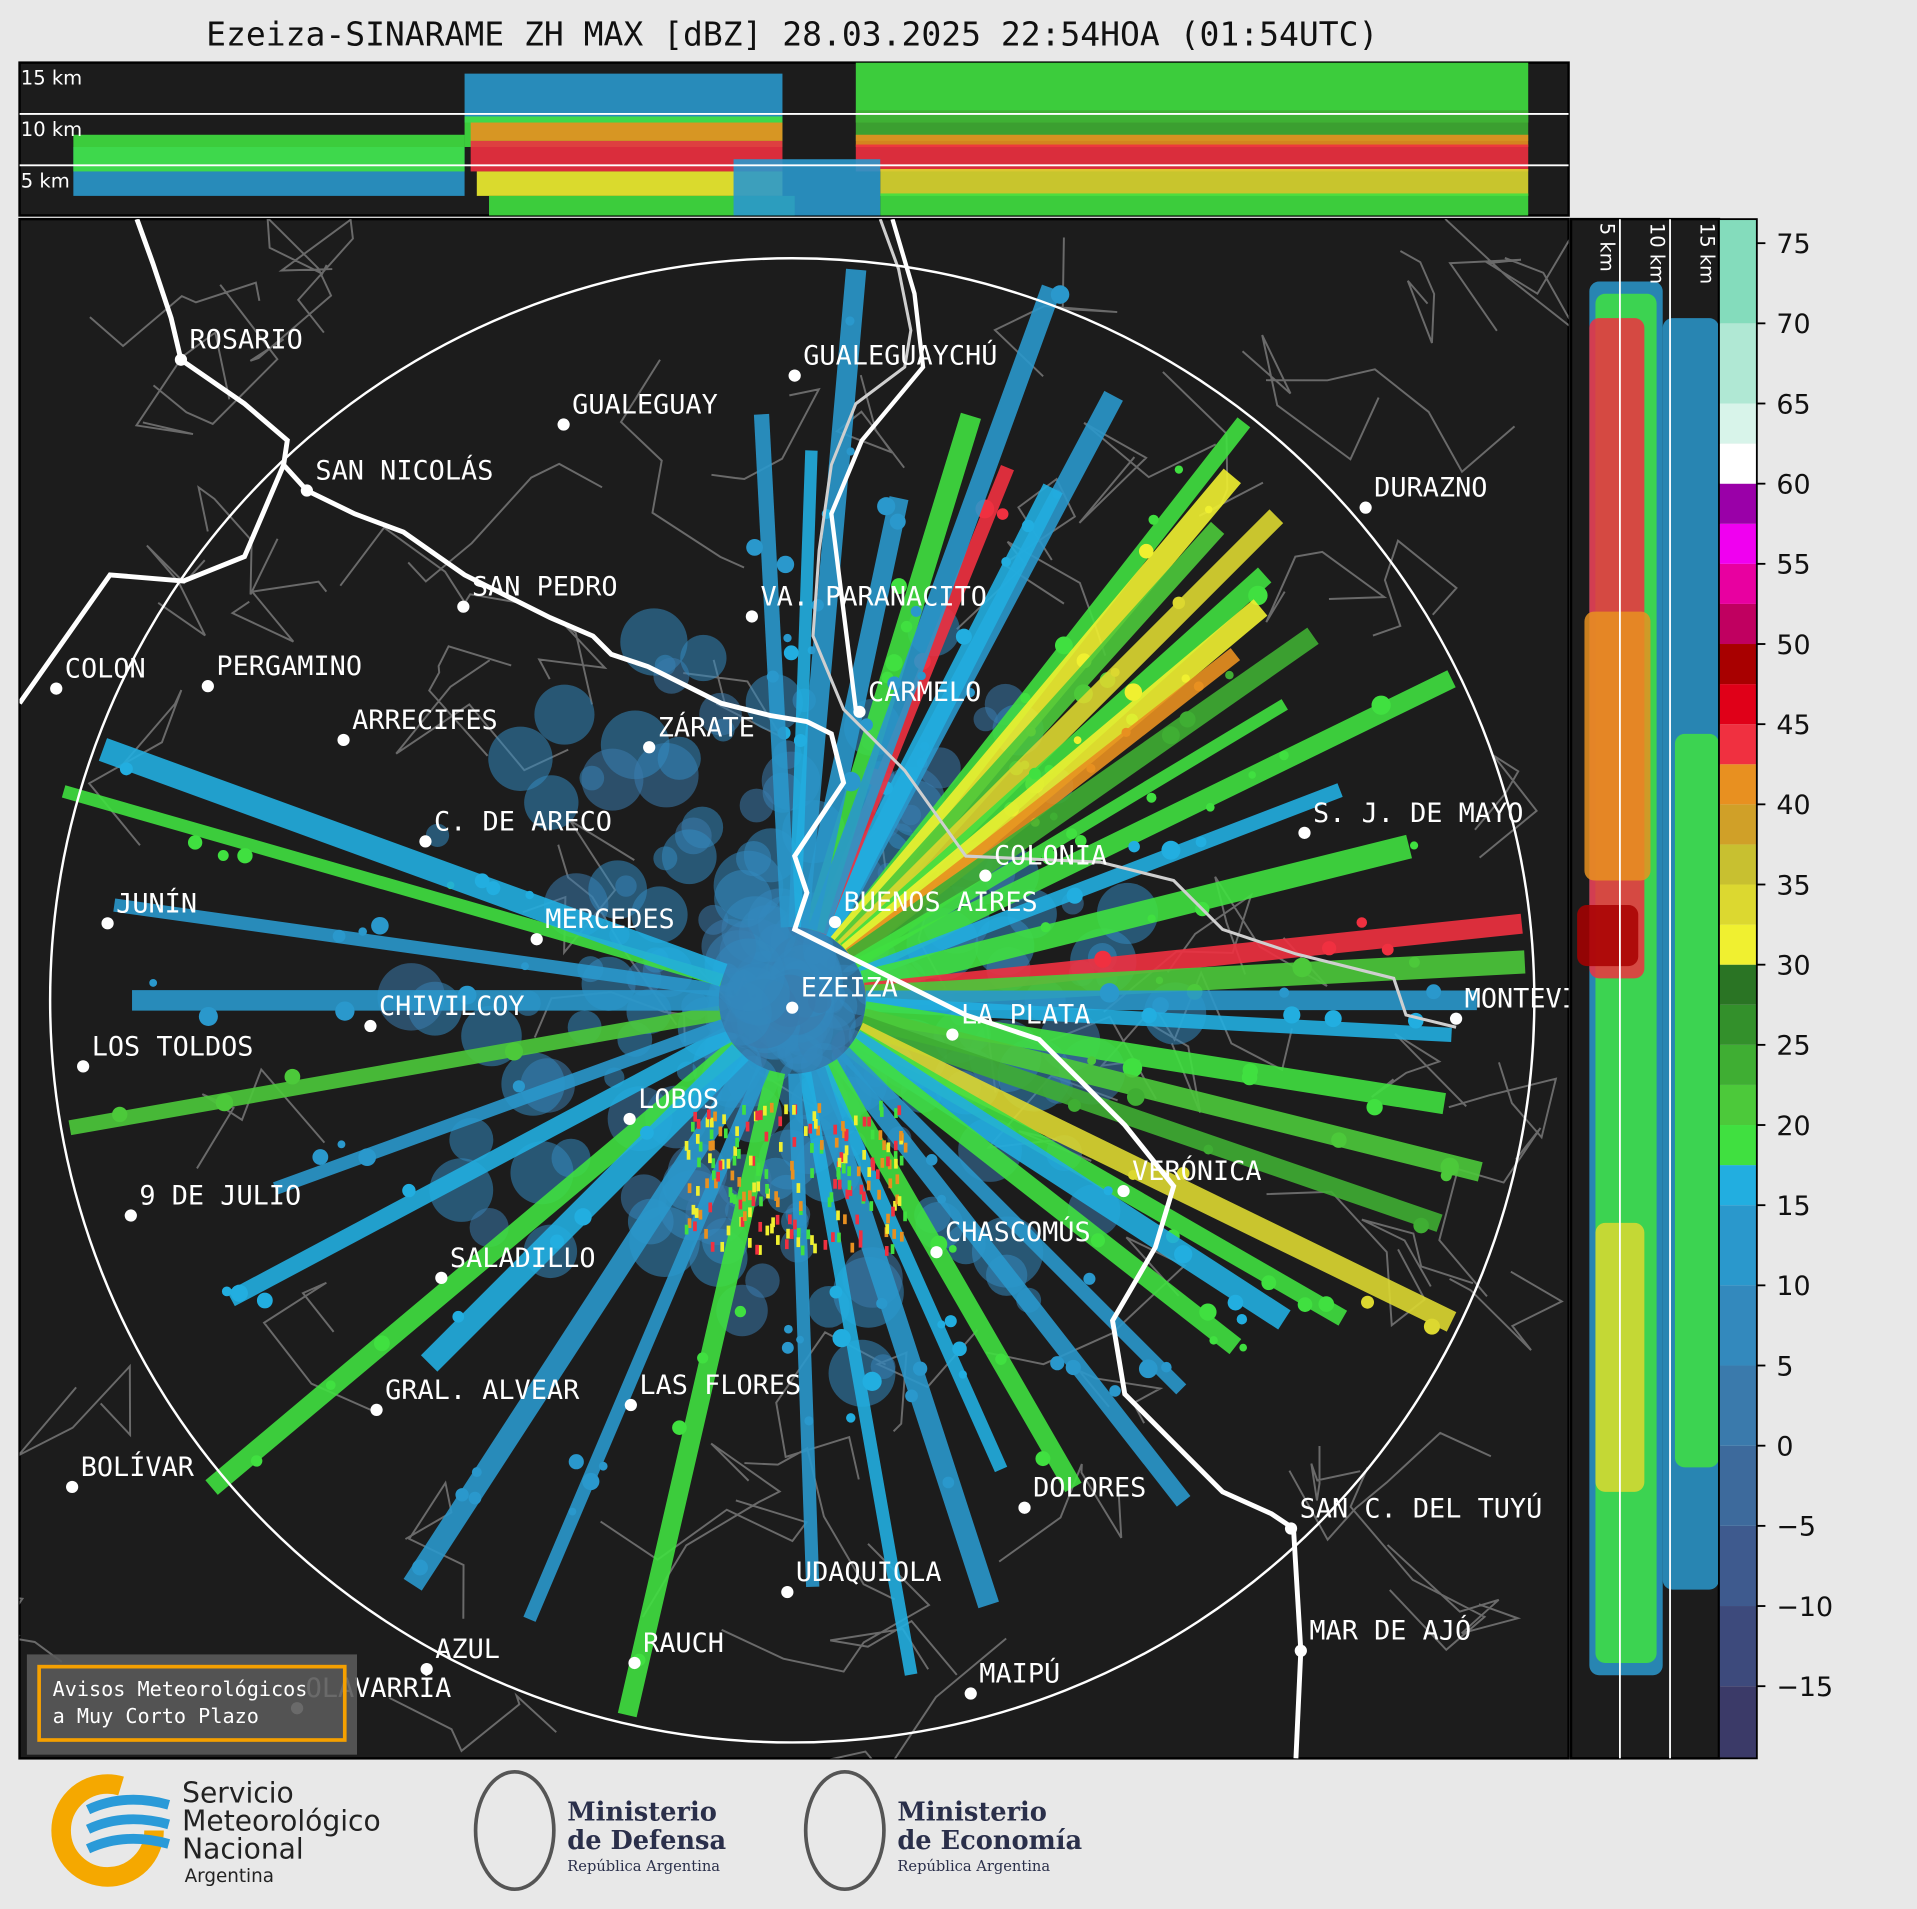  I want to click on colorbar-tick-label: −10, so click(1804, 1607).